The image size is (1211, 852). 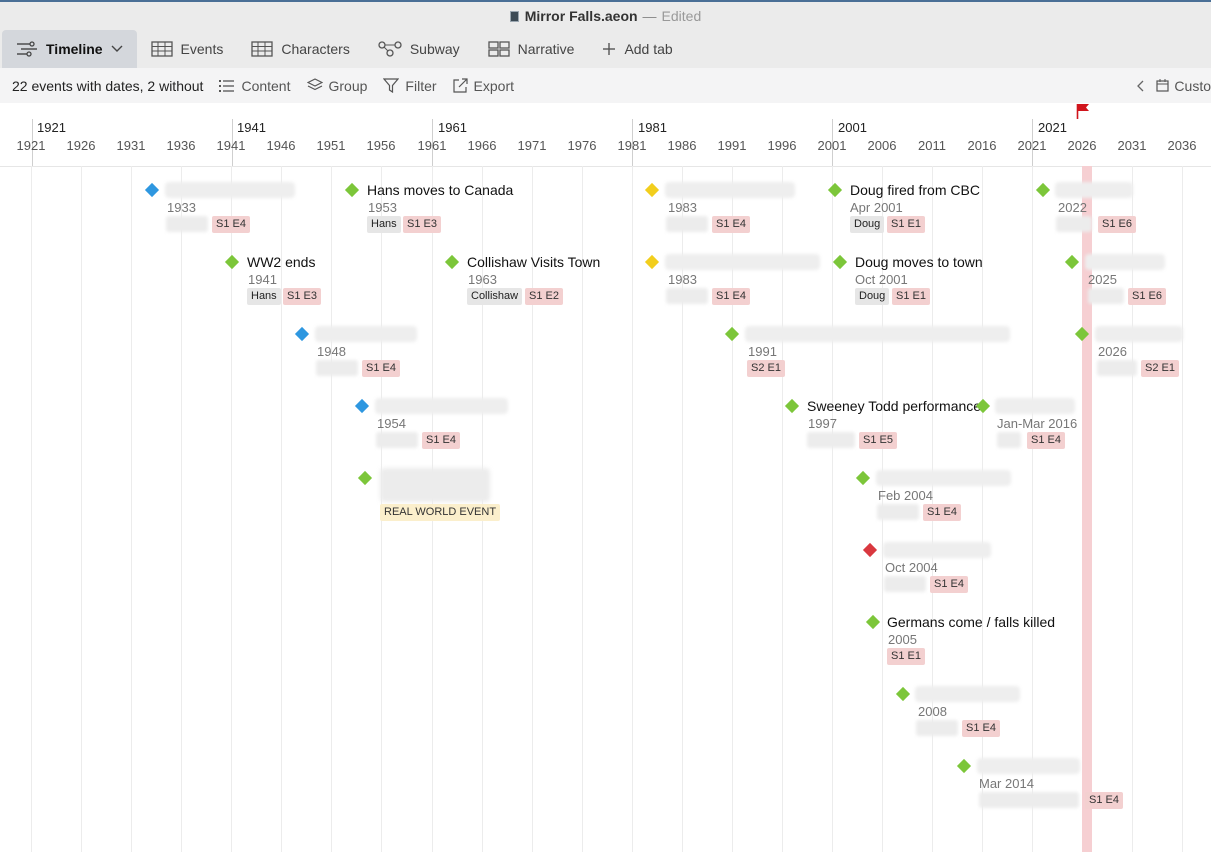 What do you see at coordinates (1132, 145) in the screenshot?
I see `minor-year-label: 2031` at bounding box center [1132, 145].